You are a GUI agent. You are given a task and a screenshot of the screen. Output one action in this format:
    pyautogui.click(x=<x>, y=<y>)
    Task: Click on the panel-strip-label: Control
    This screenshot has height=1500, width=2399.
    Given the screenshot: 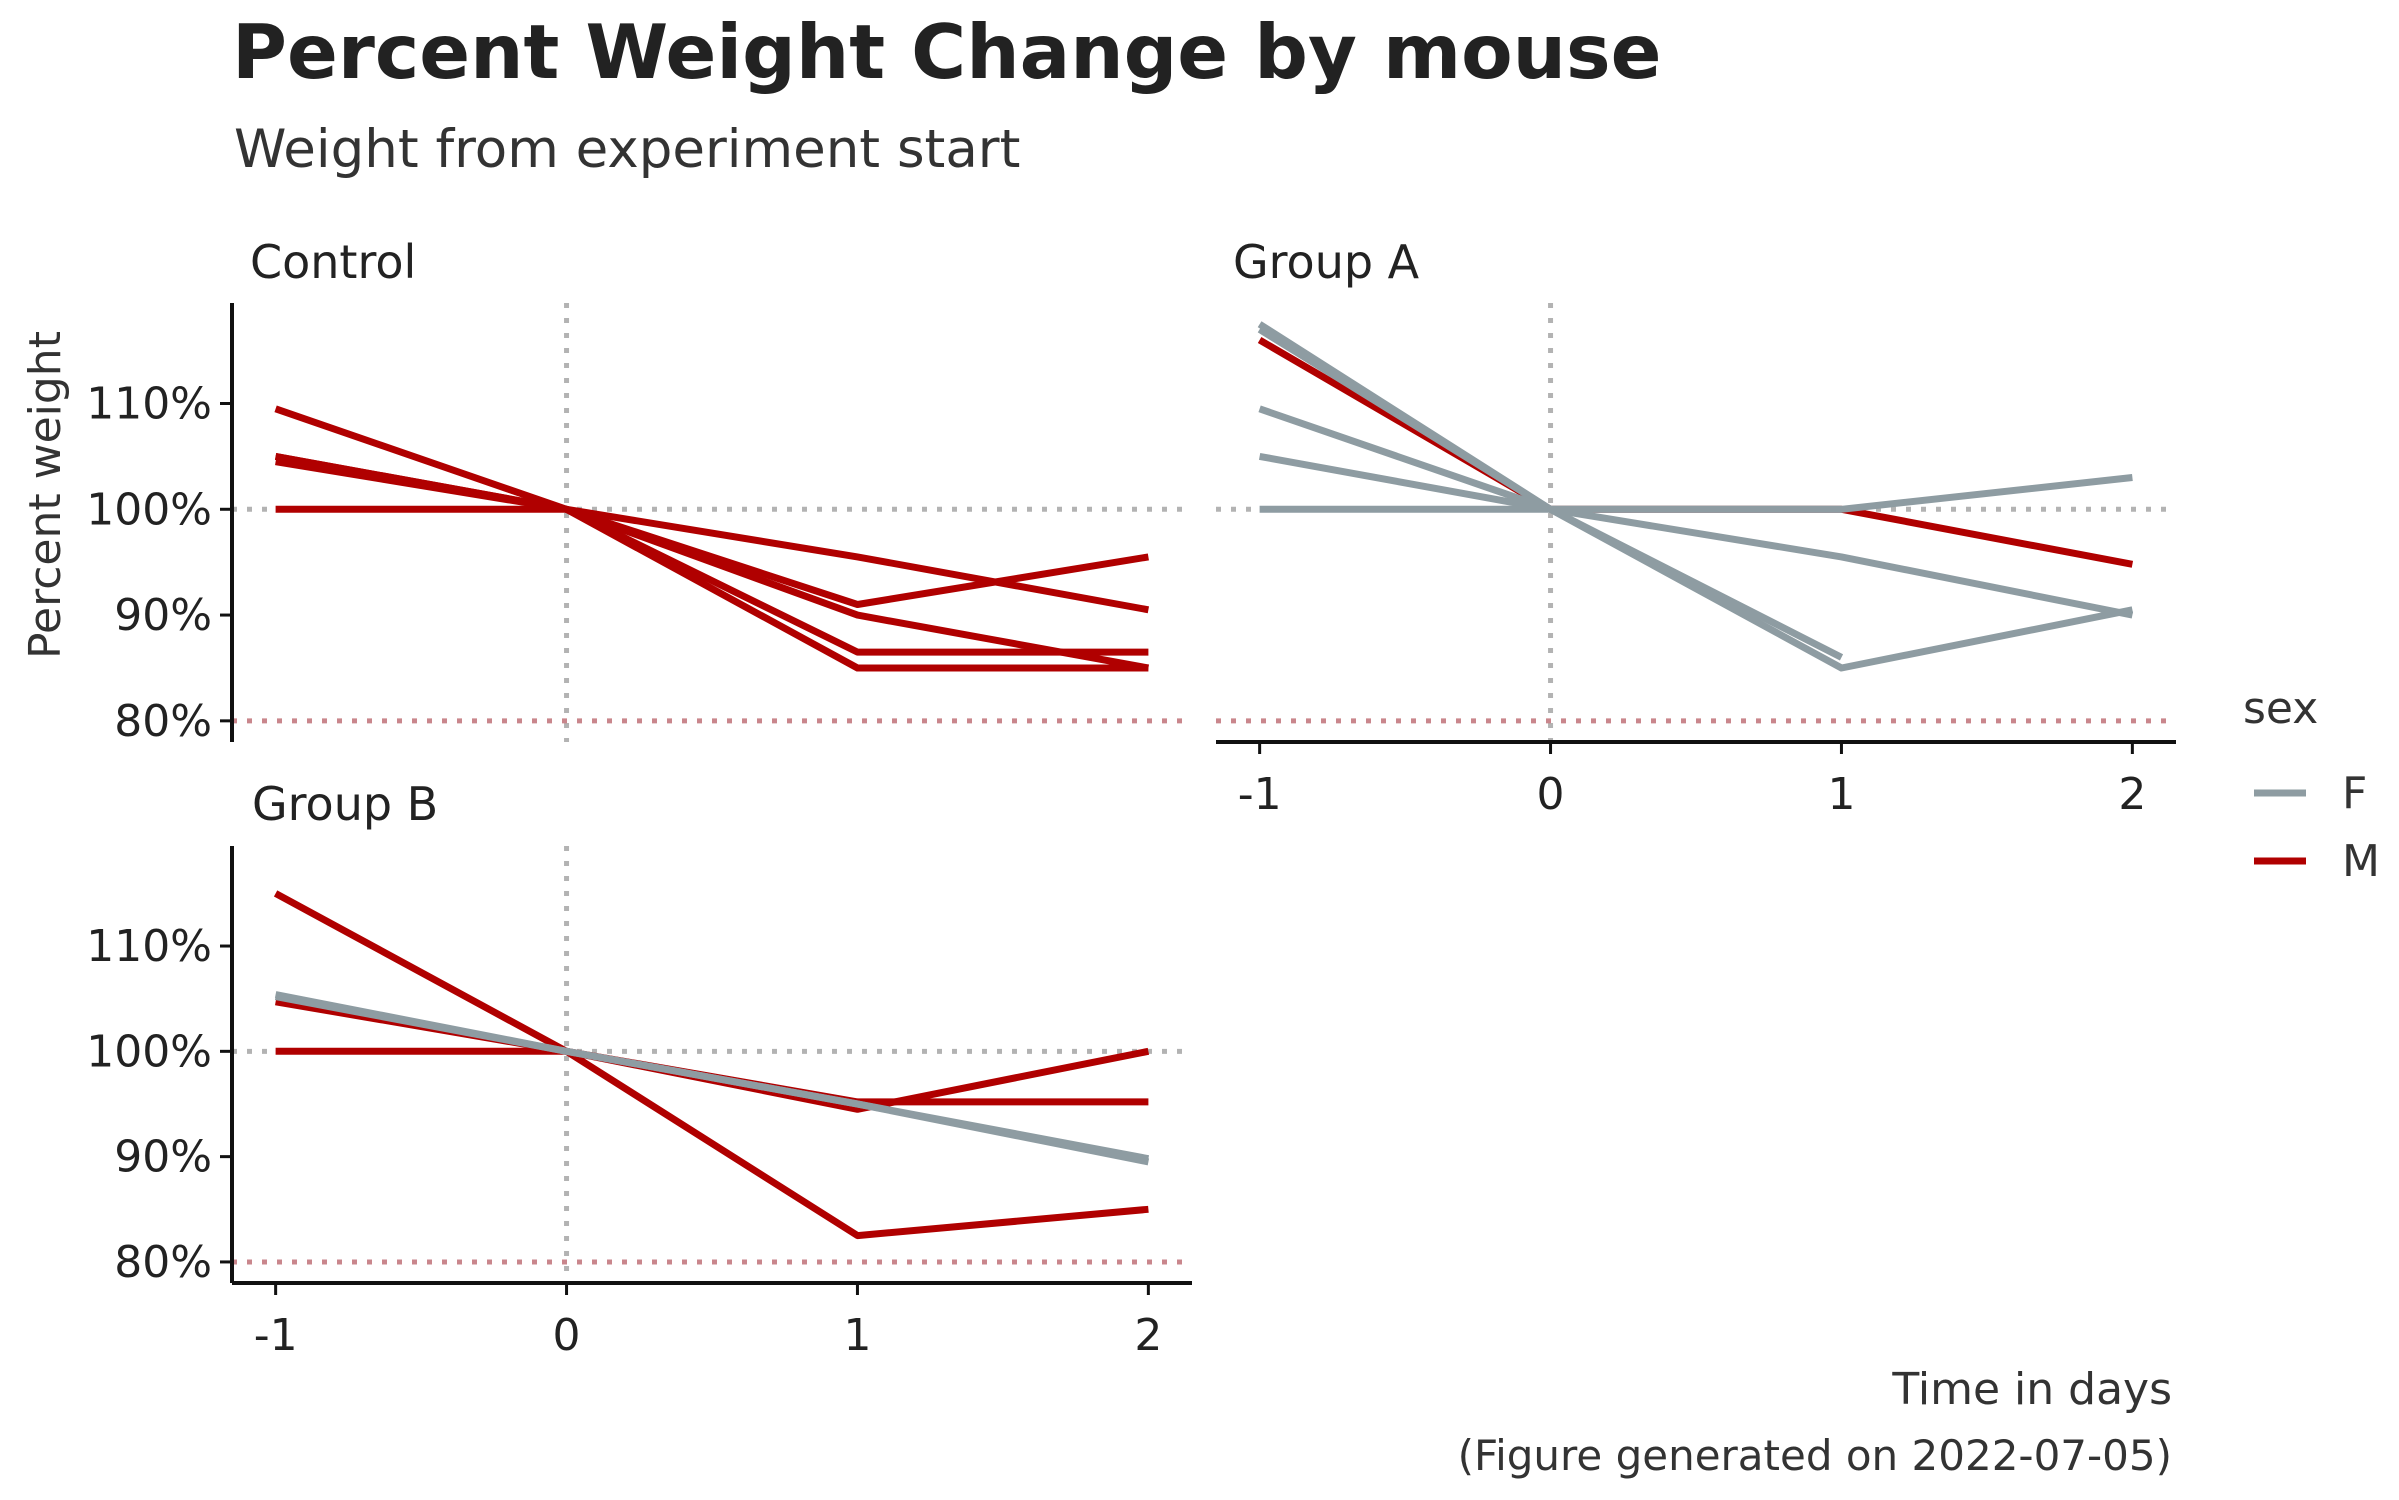 What is the action you would take?
    pyautogui.click(x=333, y=262)
    